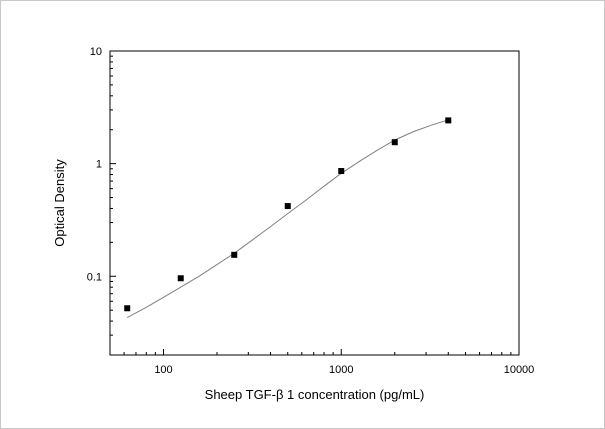 The width and height of the screenshot is (605, 429). What do you see at coordinates (315, 394) in the screenshot?
I see `x-axis-title: Sheep TGF-β 1 concentration (pg/mL)` at bounding box center [315, 394].